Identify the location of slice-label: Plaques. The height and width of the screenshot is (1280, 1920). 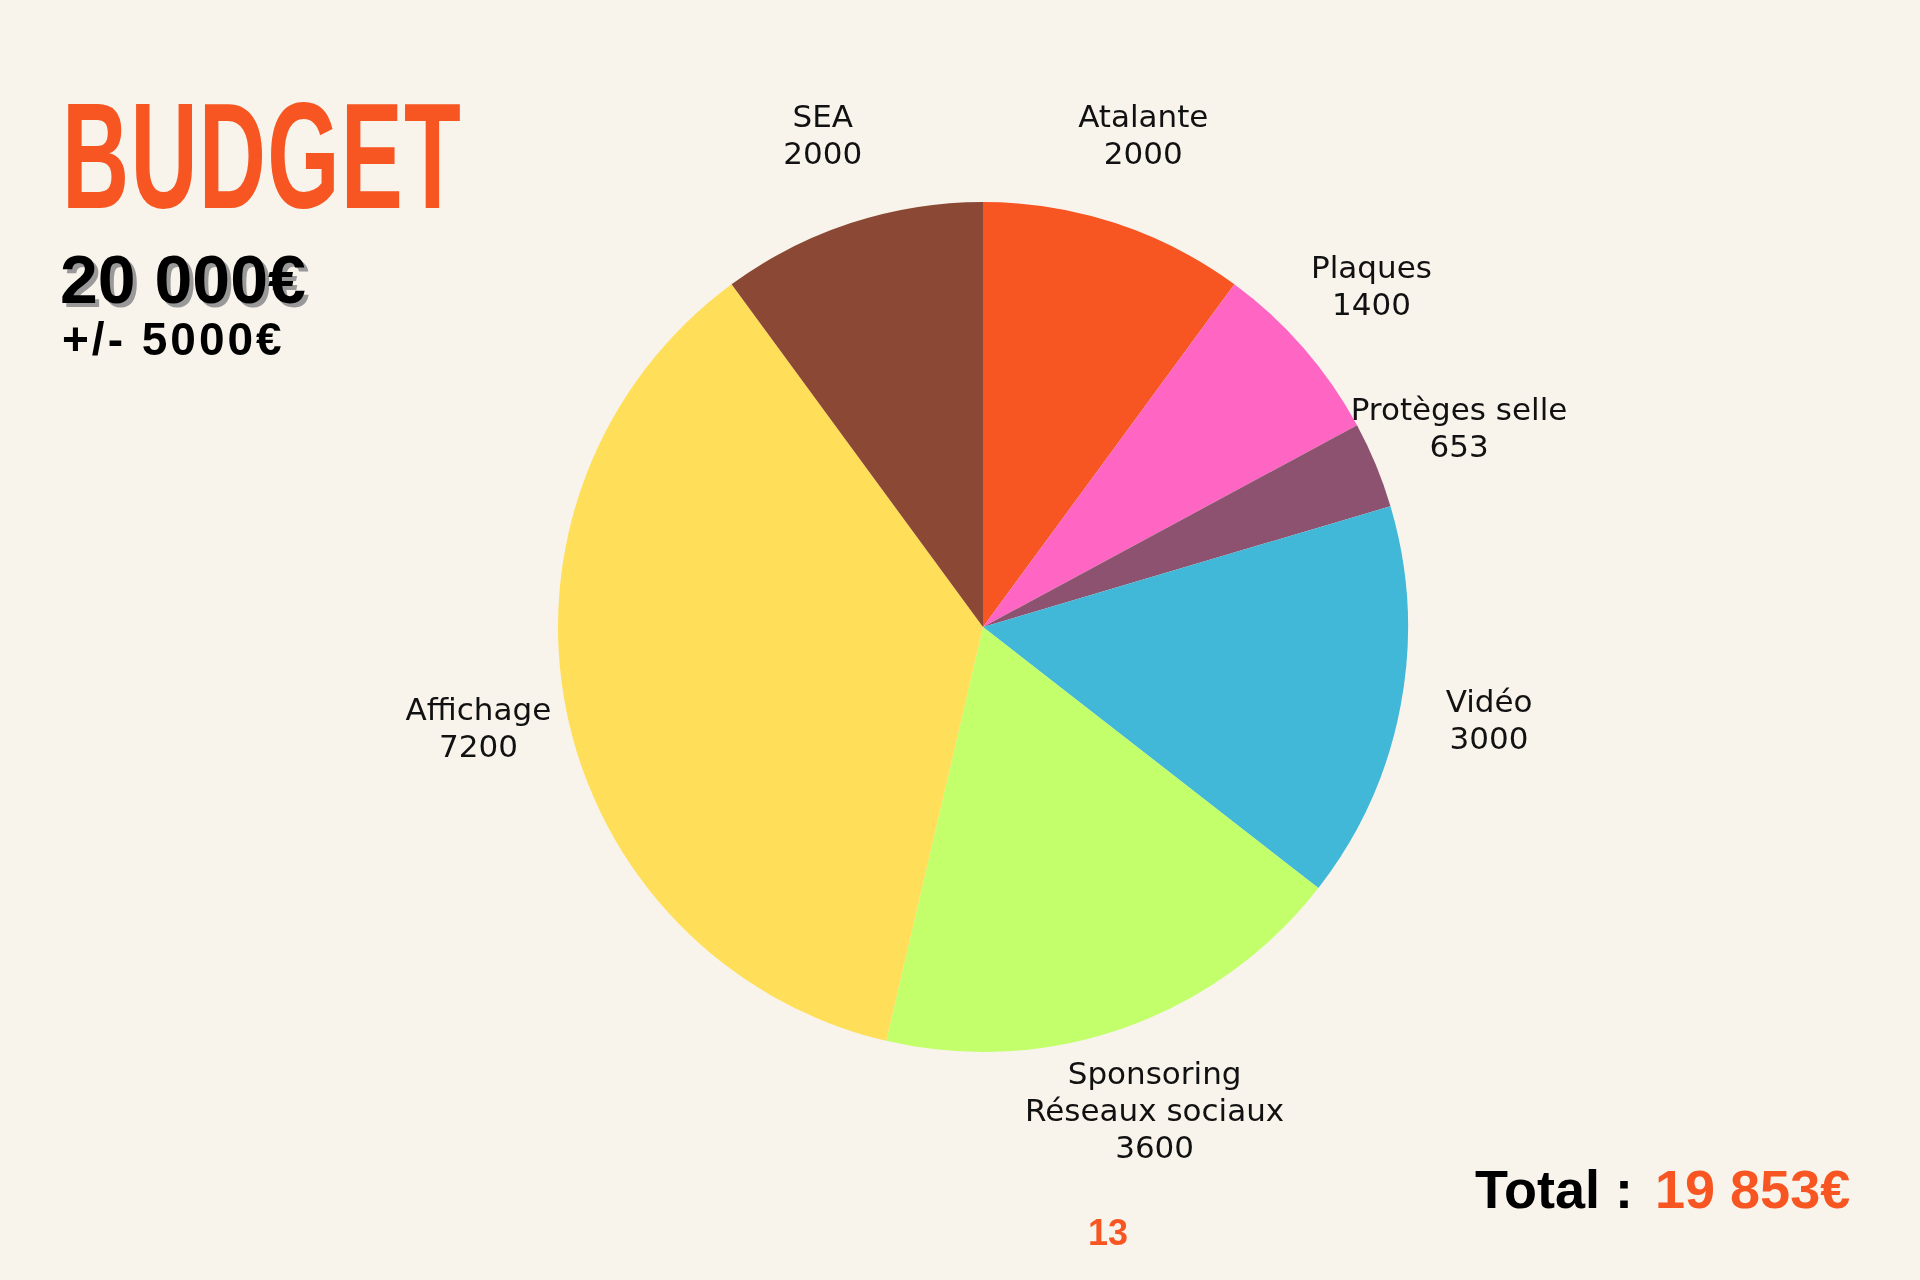
(1371, 267).